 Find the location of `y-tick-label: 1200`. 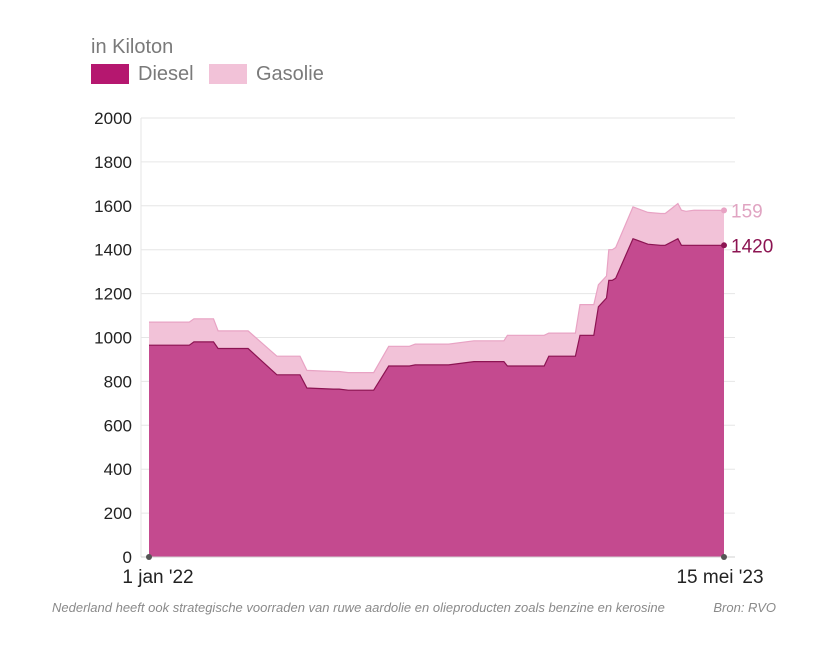

y-tick-label: 1200 is located at coordinates (113, 294).